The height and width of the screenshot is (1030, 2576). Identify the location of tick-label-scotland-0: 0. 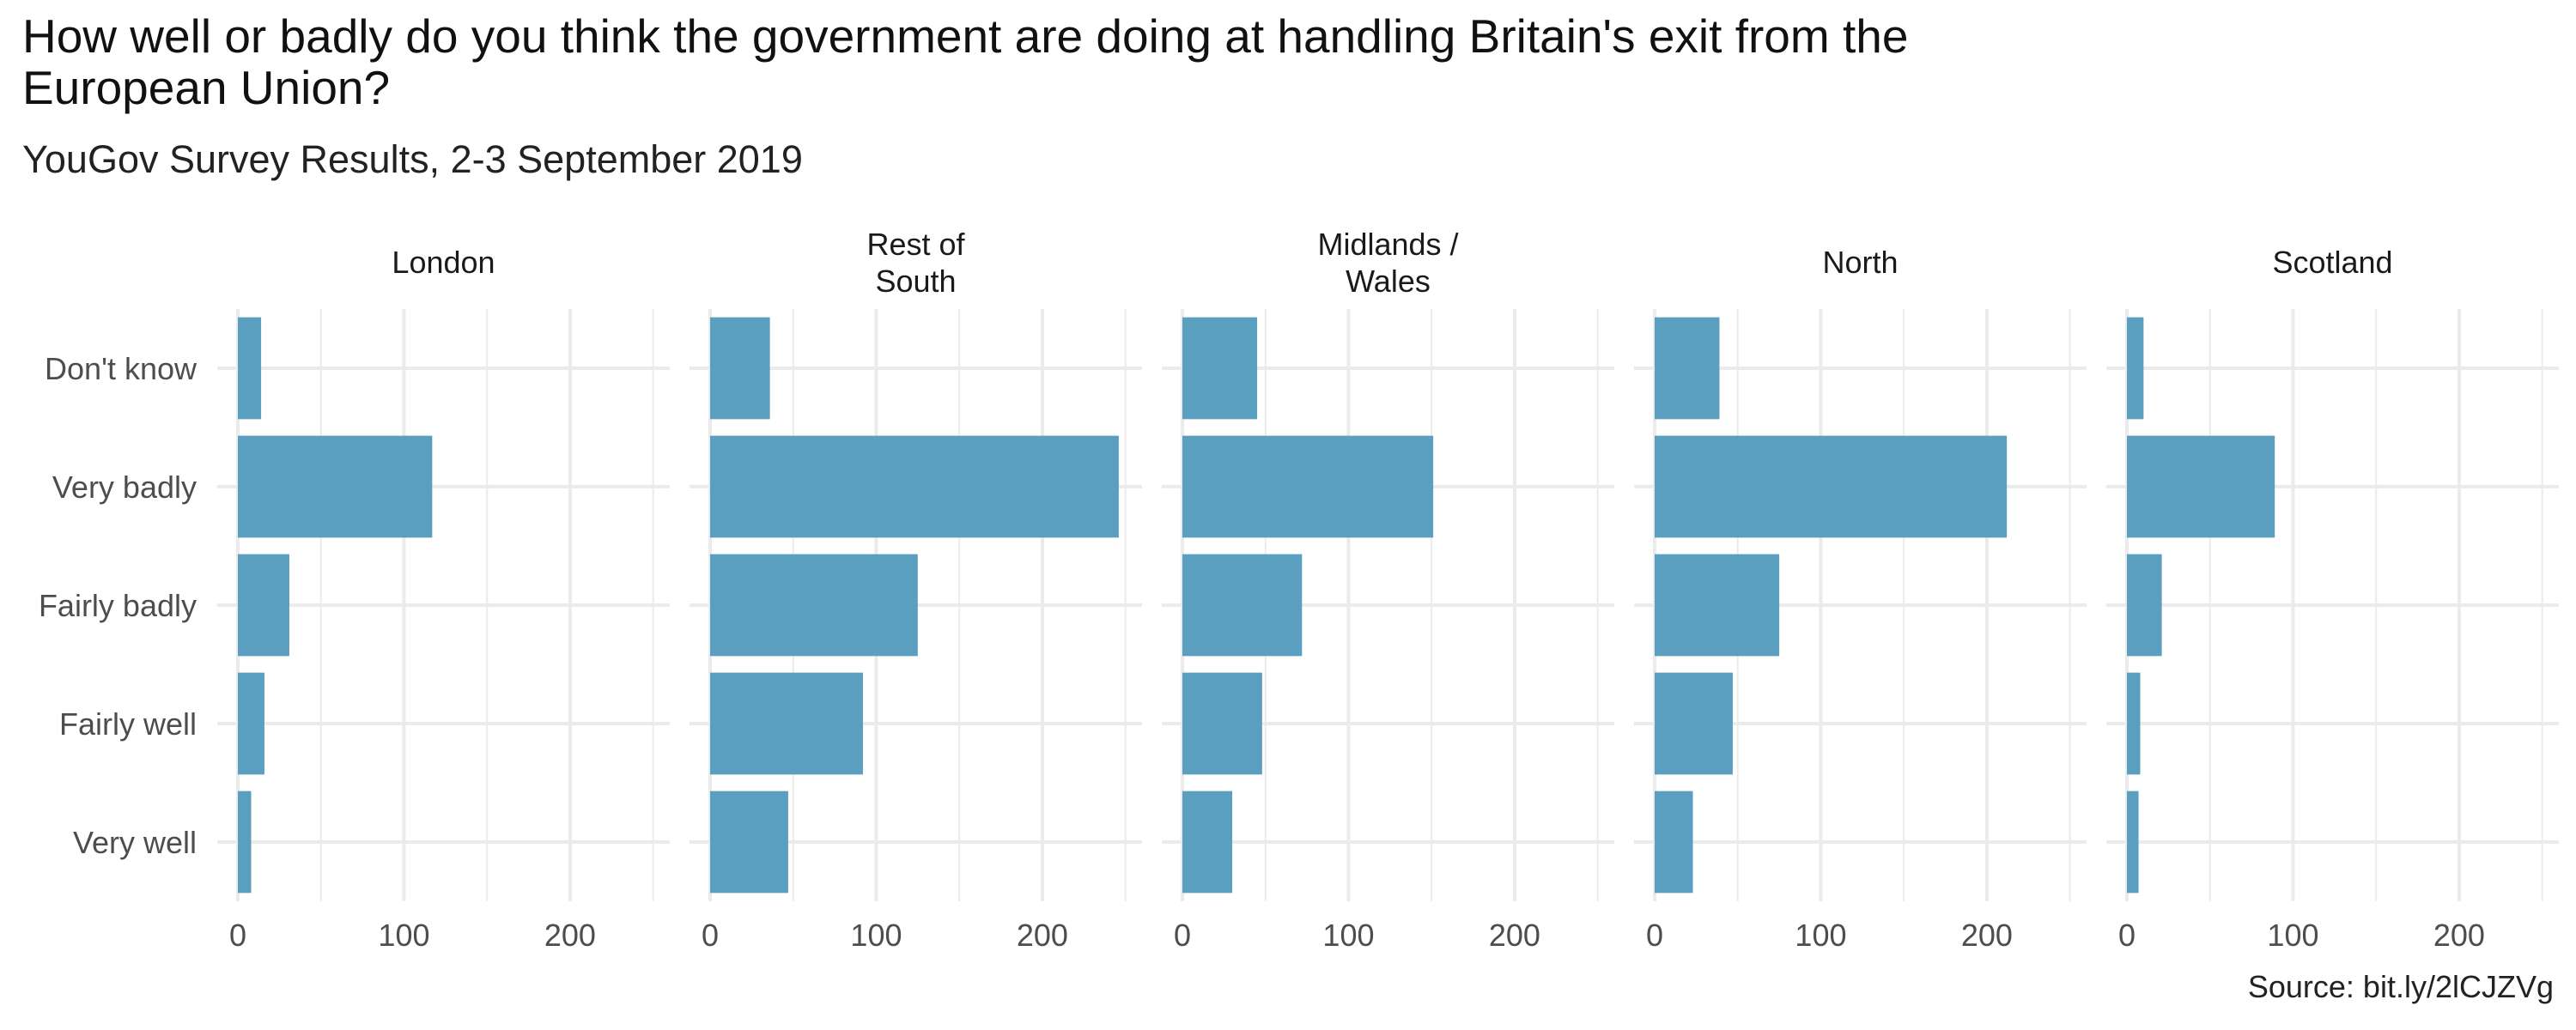
(2127, 935).